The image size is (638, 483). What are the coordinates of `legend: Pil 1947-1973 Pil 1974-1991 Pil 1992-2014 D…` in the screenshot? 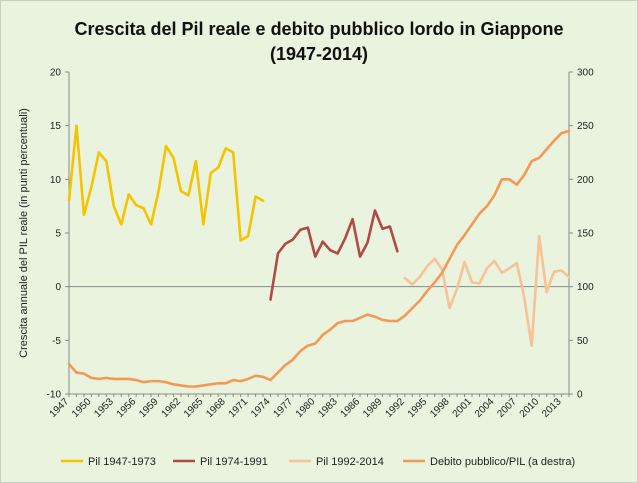 It's located at (318, 462).